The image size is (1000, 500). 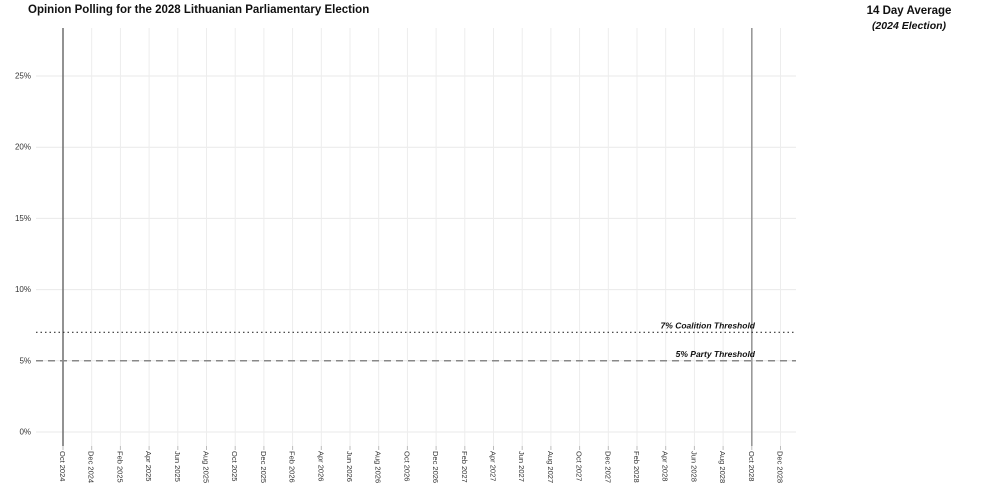 I want to click on x-tick-label: Feb 2026, so click(x=292, y=467).